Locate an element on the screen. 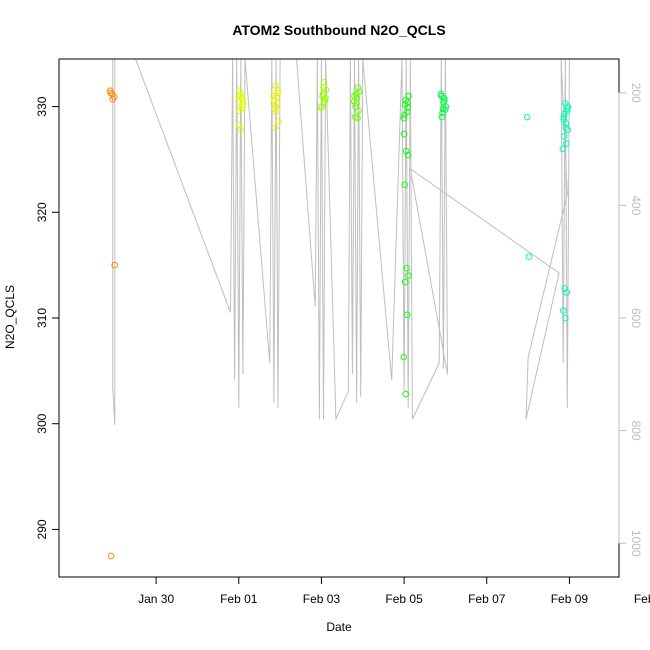  x-tick-label: Jan 30 is located at coordinates (156, 599).